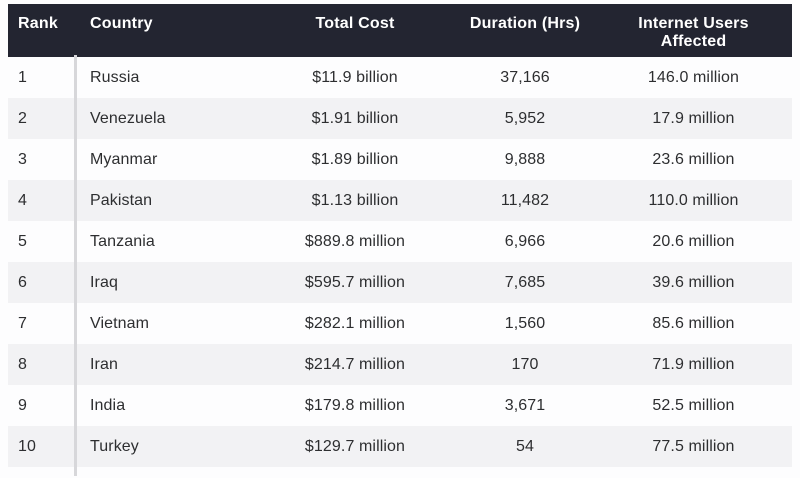 Image resolution: width=800 pixels, height=478 pixels. I want to click on total-cost-cell: $1.89 billion, so click(355, 159).